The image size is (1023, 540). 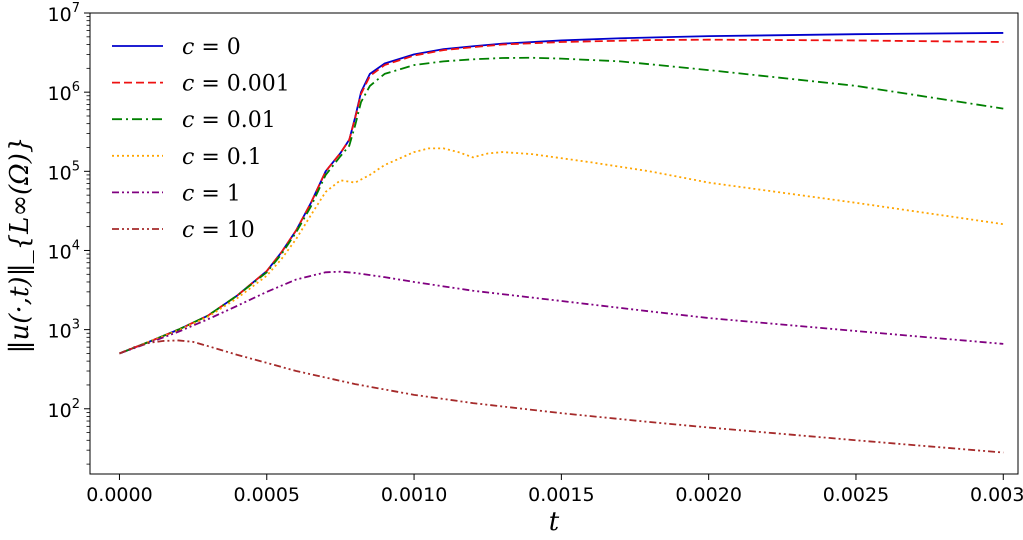 What do you see at coordinates (64, 409) in the screenshot?
I see `y-tick-label: 10²` at bounding box center [64, 409].